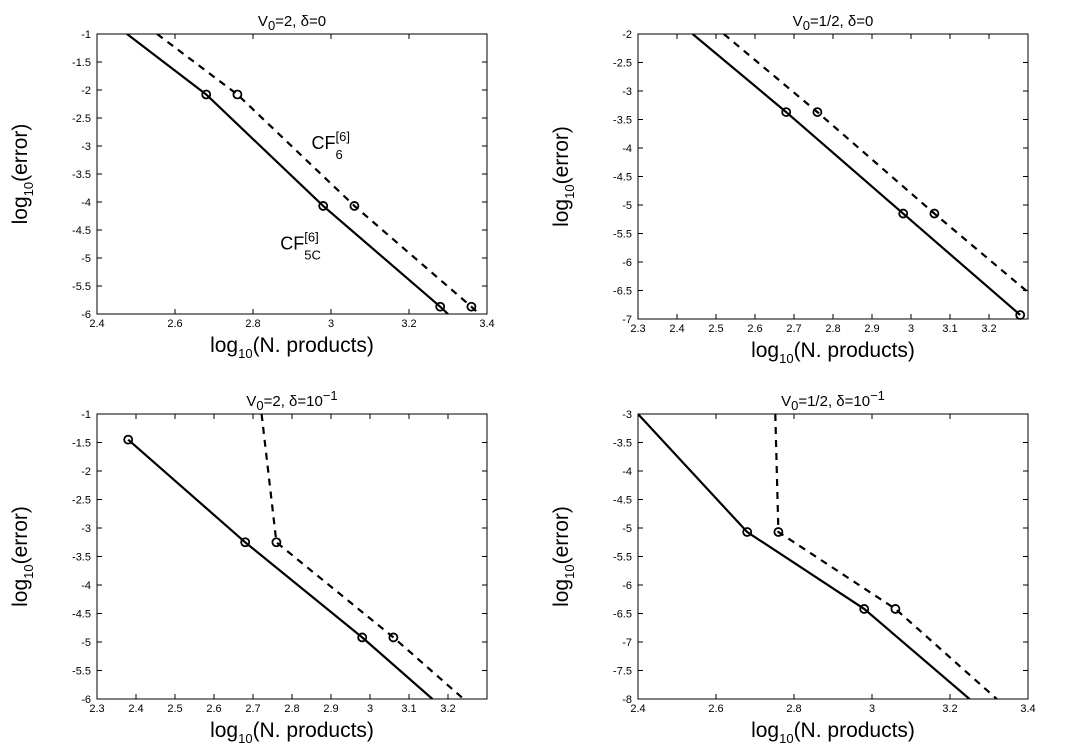 This screenshot has width=1068, height=753. Describe the element at coordinates (339, 154) in the screenshot. I see `series-annotation-sub: 6` at that location.